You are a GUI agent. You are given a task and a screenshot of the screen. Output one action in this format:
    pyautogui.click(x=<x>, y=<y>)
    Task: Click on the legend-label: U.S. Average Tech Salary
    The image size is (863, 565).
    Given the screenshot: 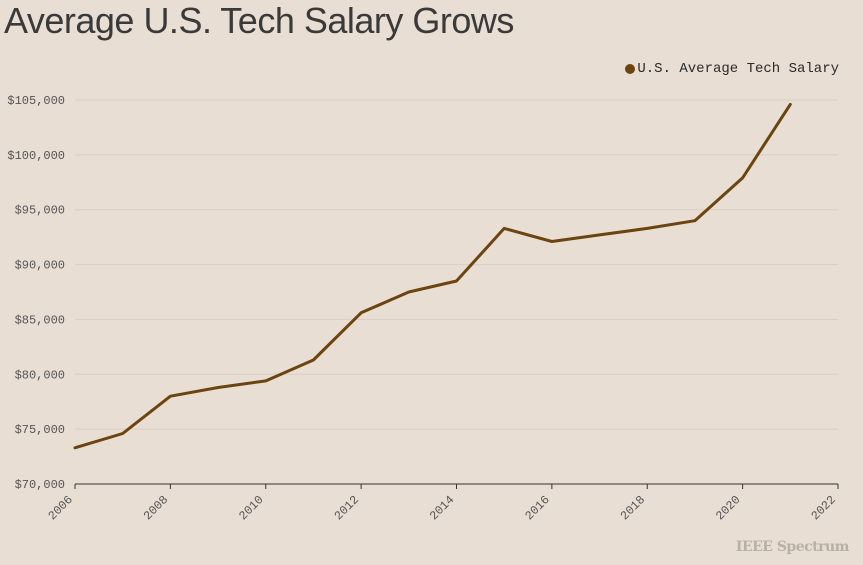 What is the action you would take?
    pyautogui.click(x=738, y=69)
    